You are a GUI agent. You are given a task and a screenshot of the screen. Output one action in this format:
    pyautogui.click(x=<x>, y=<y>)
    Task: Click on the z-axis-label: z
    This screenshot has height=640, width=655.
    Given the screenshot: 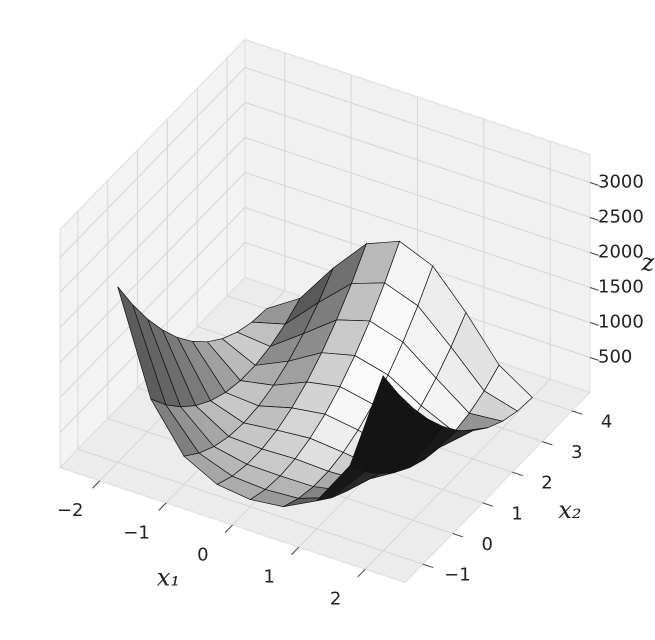 What is the action you would take?
    pyautogui.click(x=648, y=262)
    